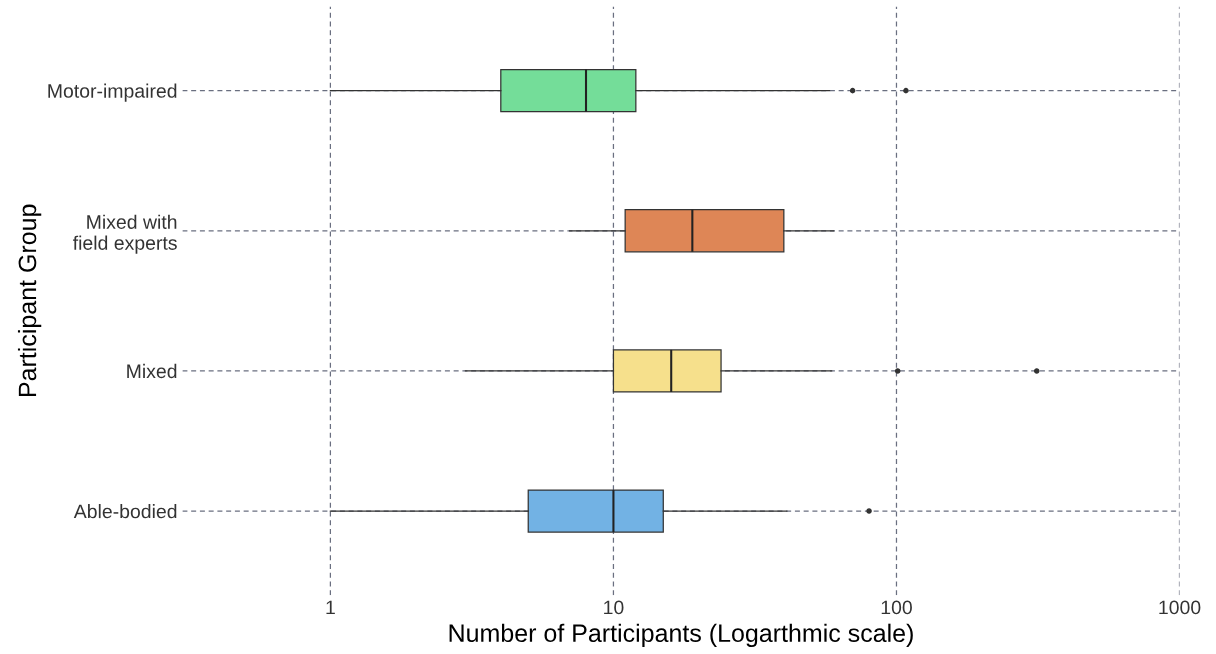  What do you see at coordinates (124, 234) in the screenshot?
I see `y-tick-label: Mixed with field experts` at bounding box center [124, 234].